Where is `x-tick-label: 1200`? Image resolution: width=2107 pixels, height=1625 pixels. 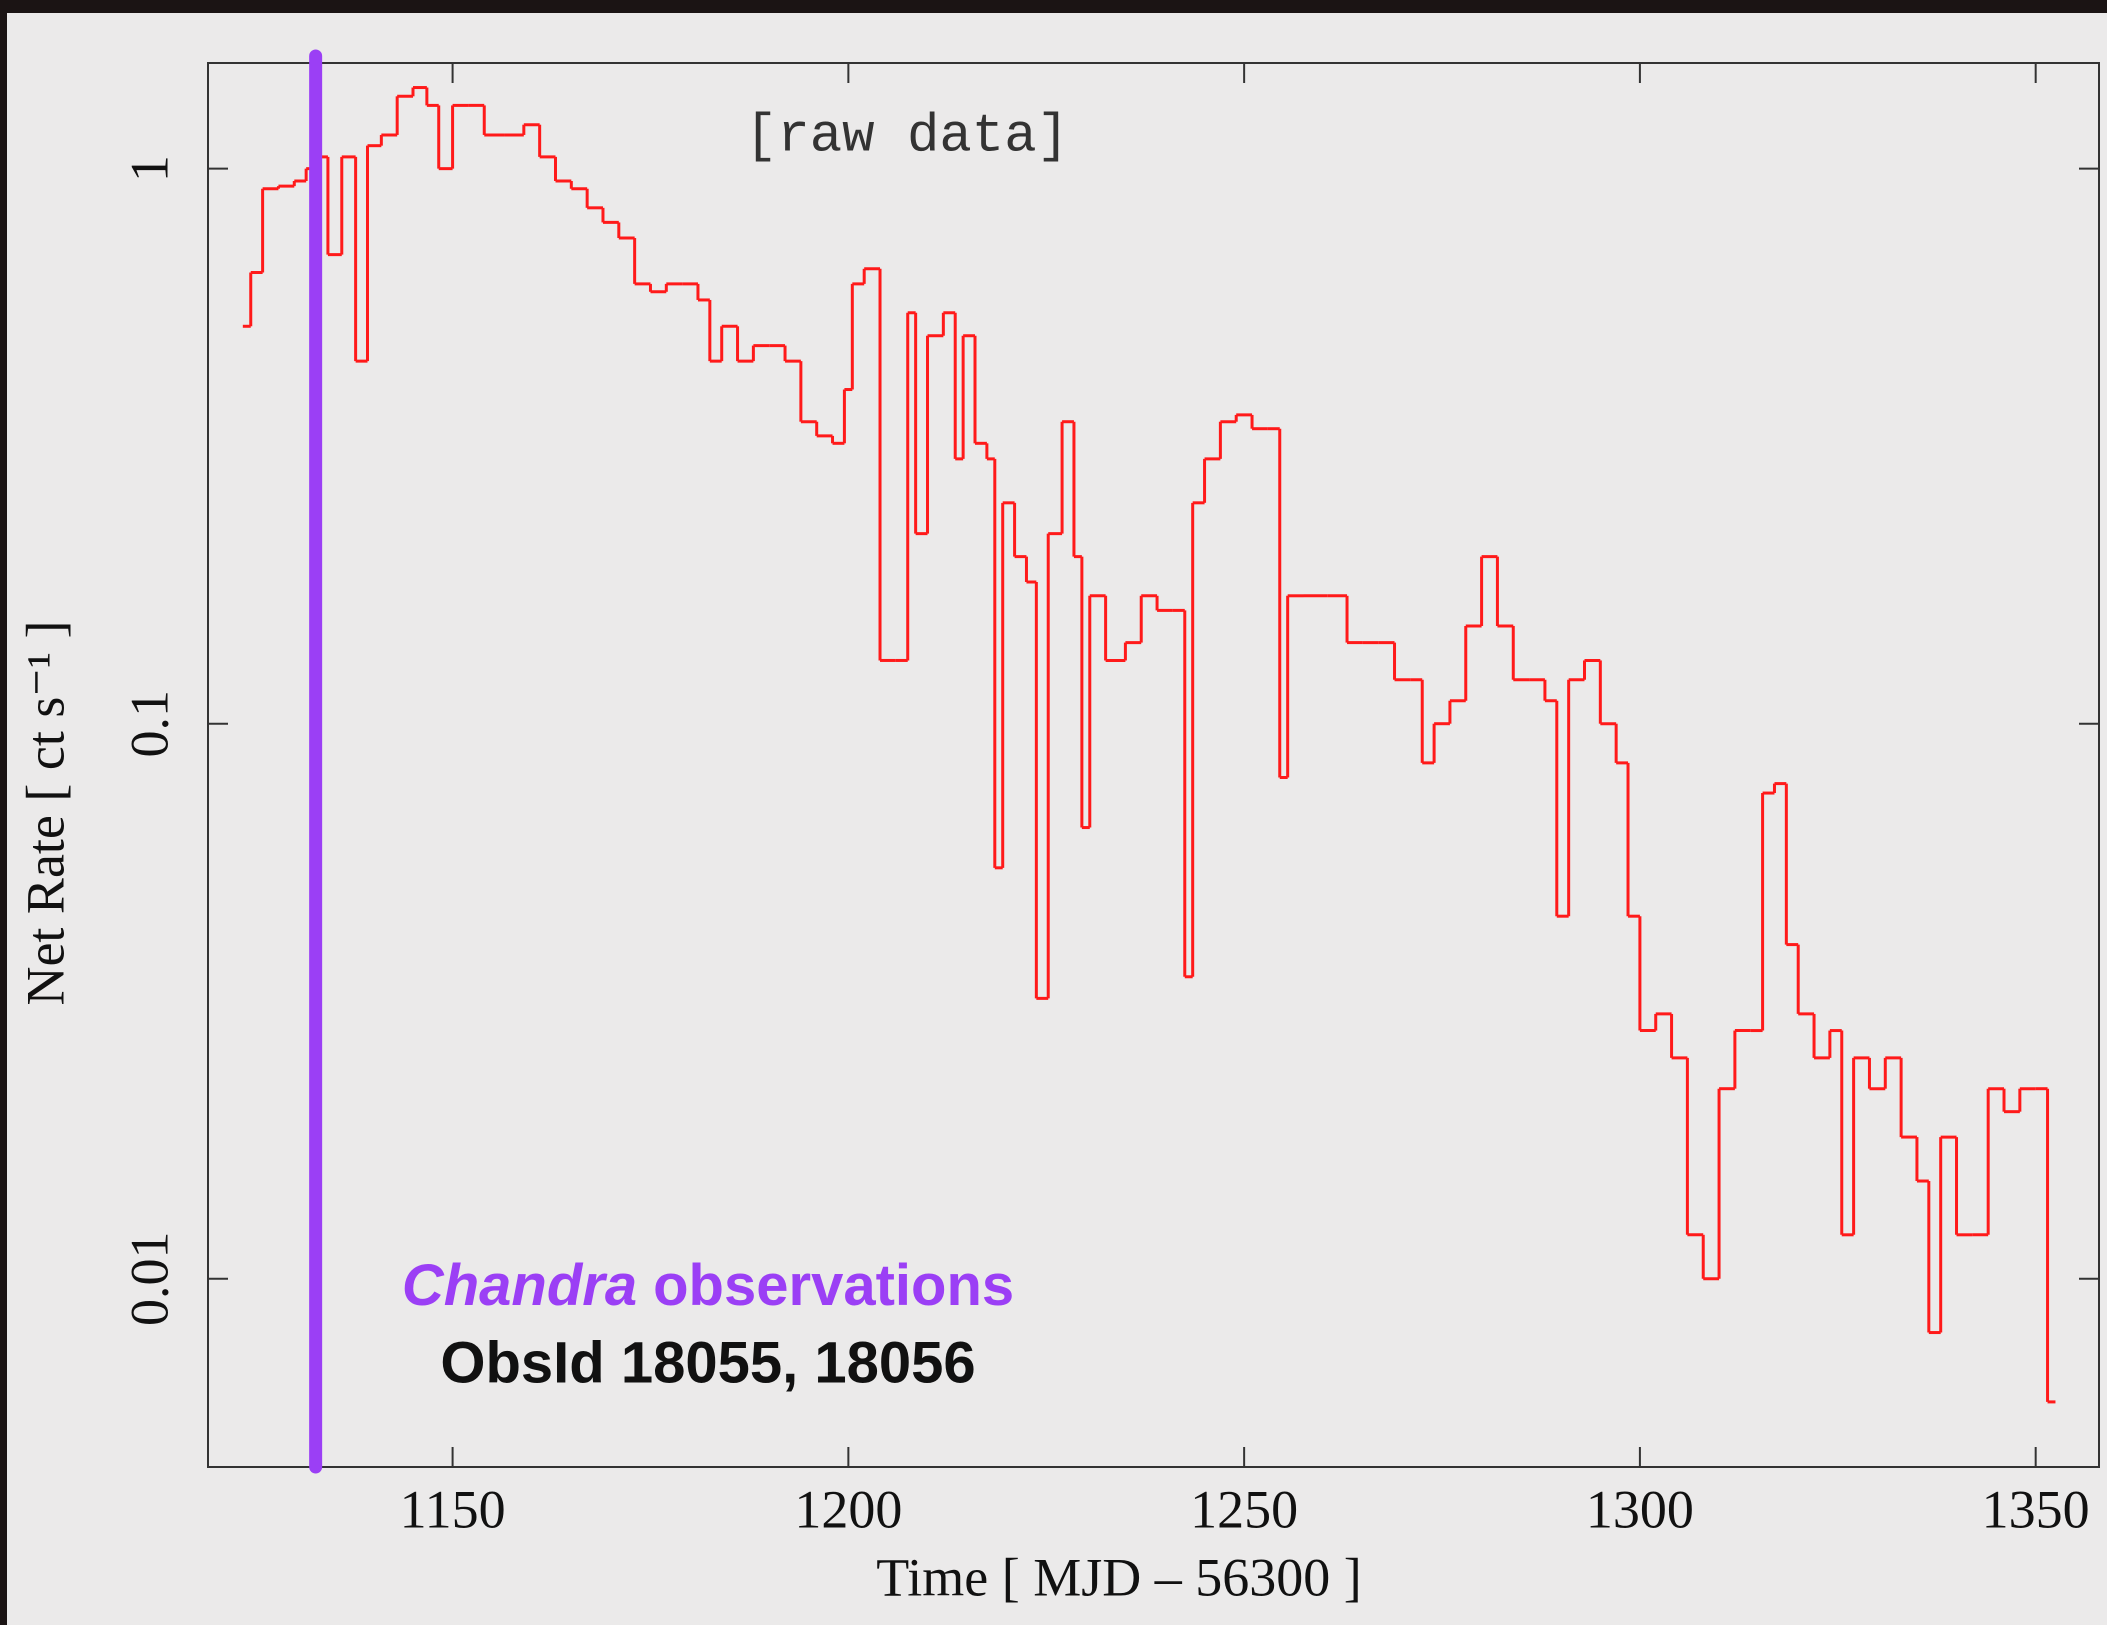 x-tick-label: 1200 is located at coordinates (848, 1509).